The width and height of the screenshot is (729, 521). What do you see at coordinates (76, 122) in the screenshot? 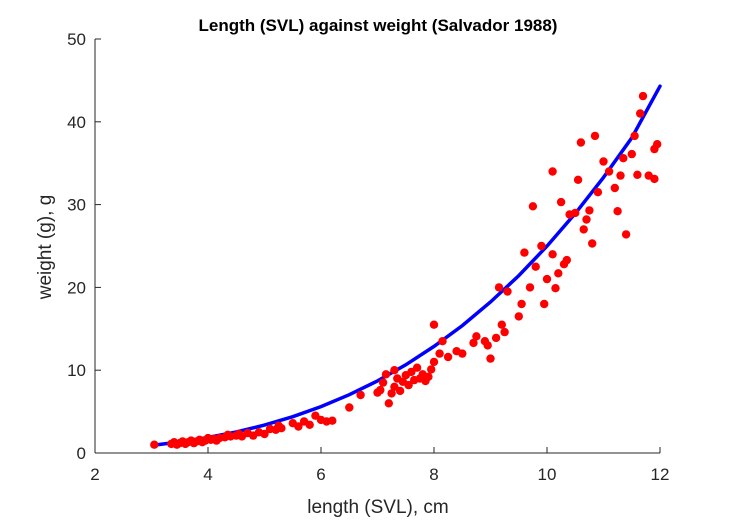
I see `y-tick-label: 40` at bounding box center [76, 122].